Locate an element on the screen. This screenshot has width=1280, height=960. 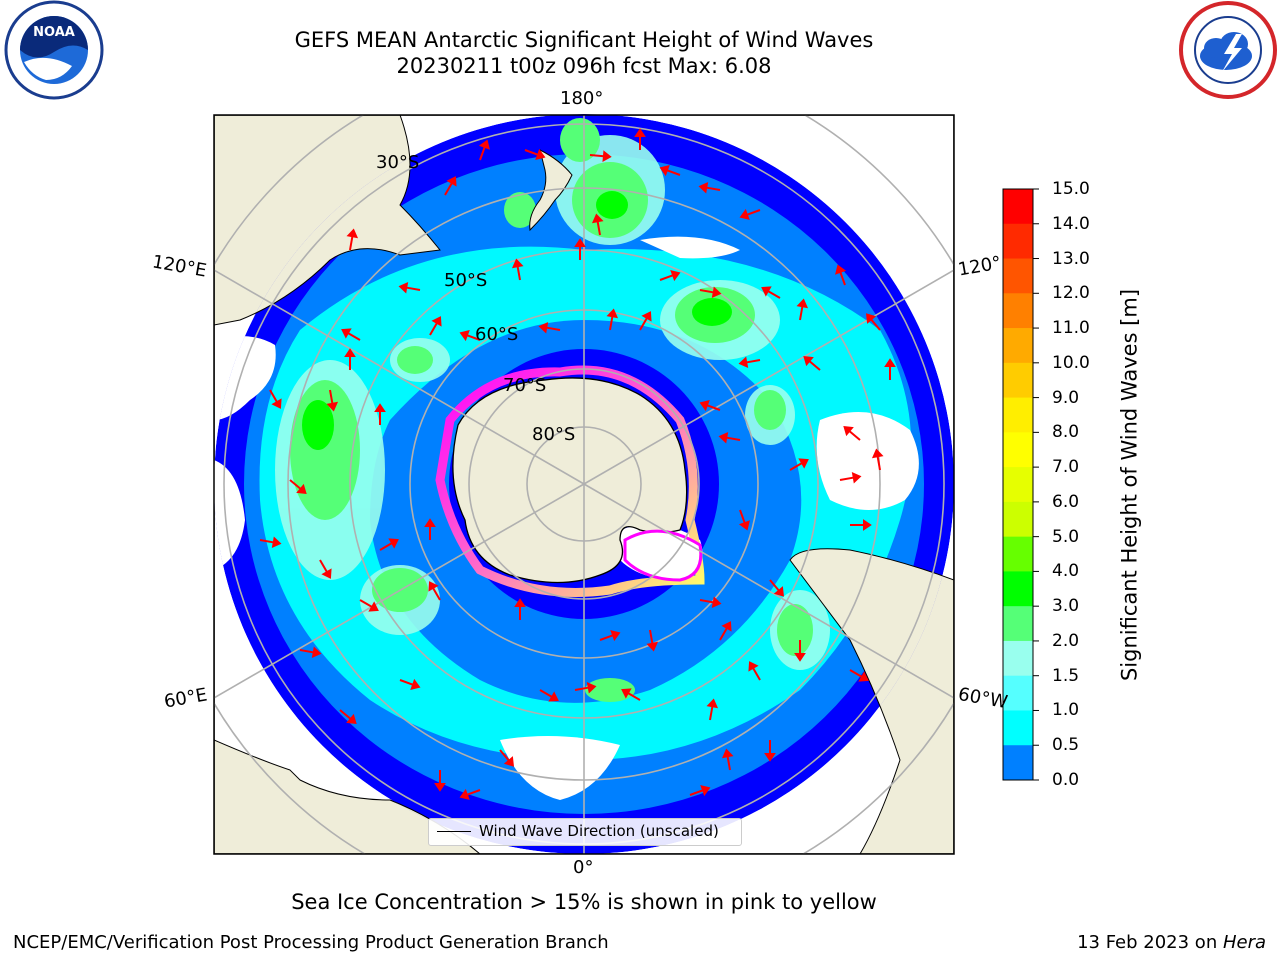
chart-subtitle: 20230211 t00z 096h fcst Max: 6.08 is located at coordinates (584, 66).